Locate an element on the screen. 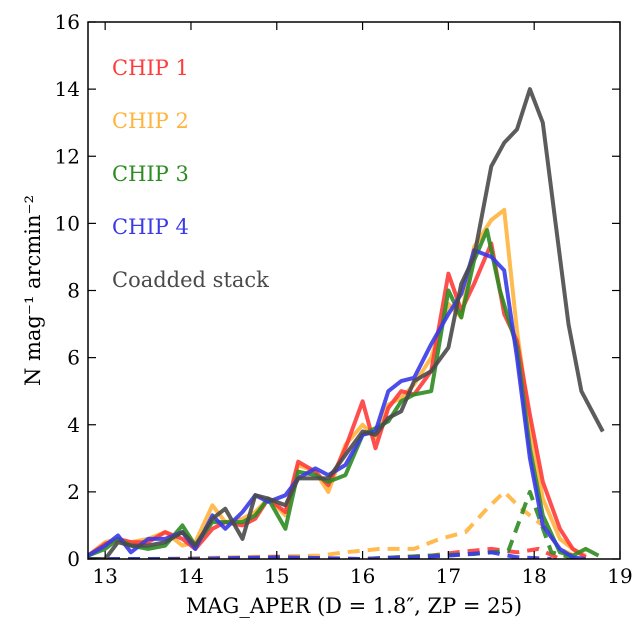 The height and width of the screenshot is (625, 635). x-tick-label: 17 is located at coordinates (448, 576).